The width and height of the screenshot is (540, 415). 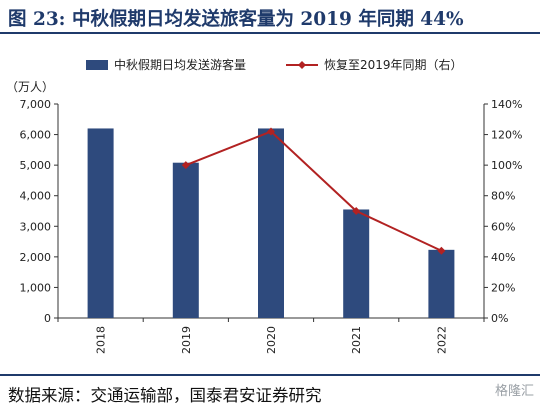 I want to click on legend: 中秋假期日均发送游客量 恢复至2019年同期（右）, so click(x=274, y=64).